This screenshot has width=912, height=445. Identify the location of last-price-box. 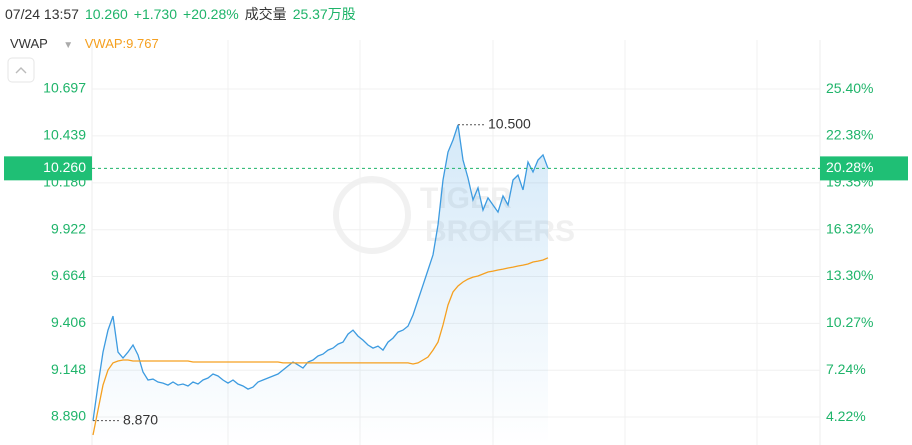
(48, 168).